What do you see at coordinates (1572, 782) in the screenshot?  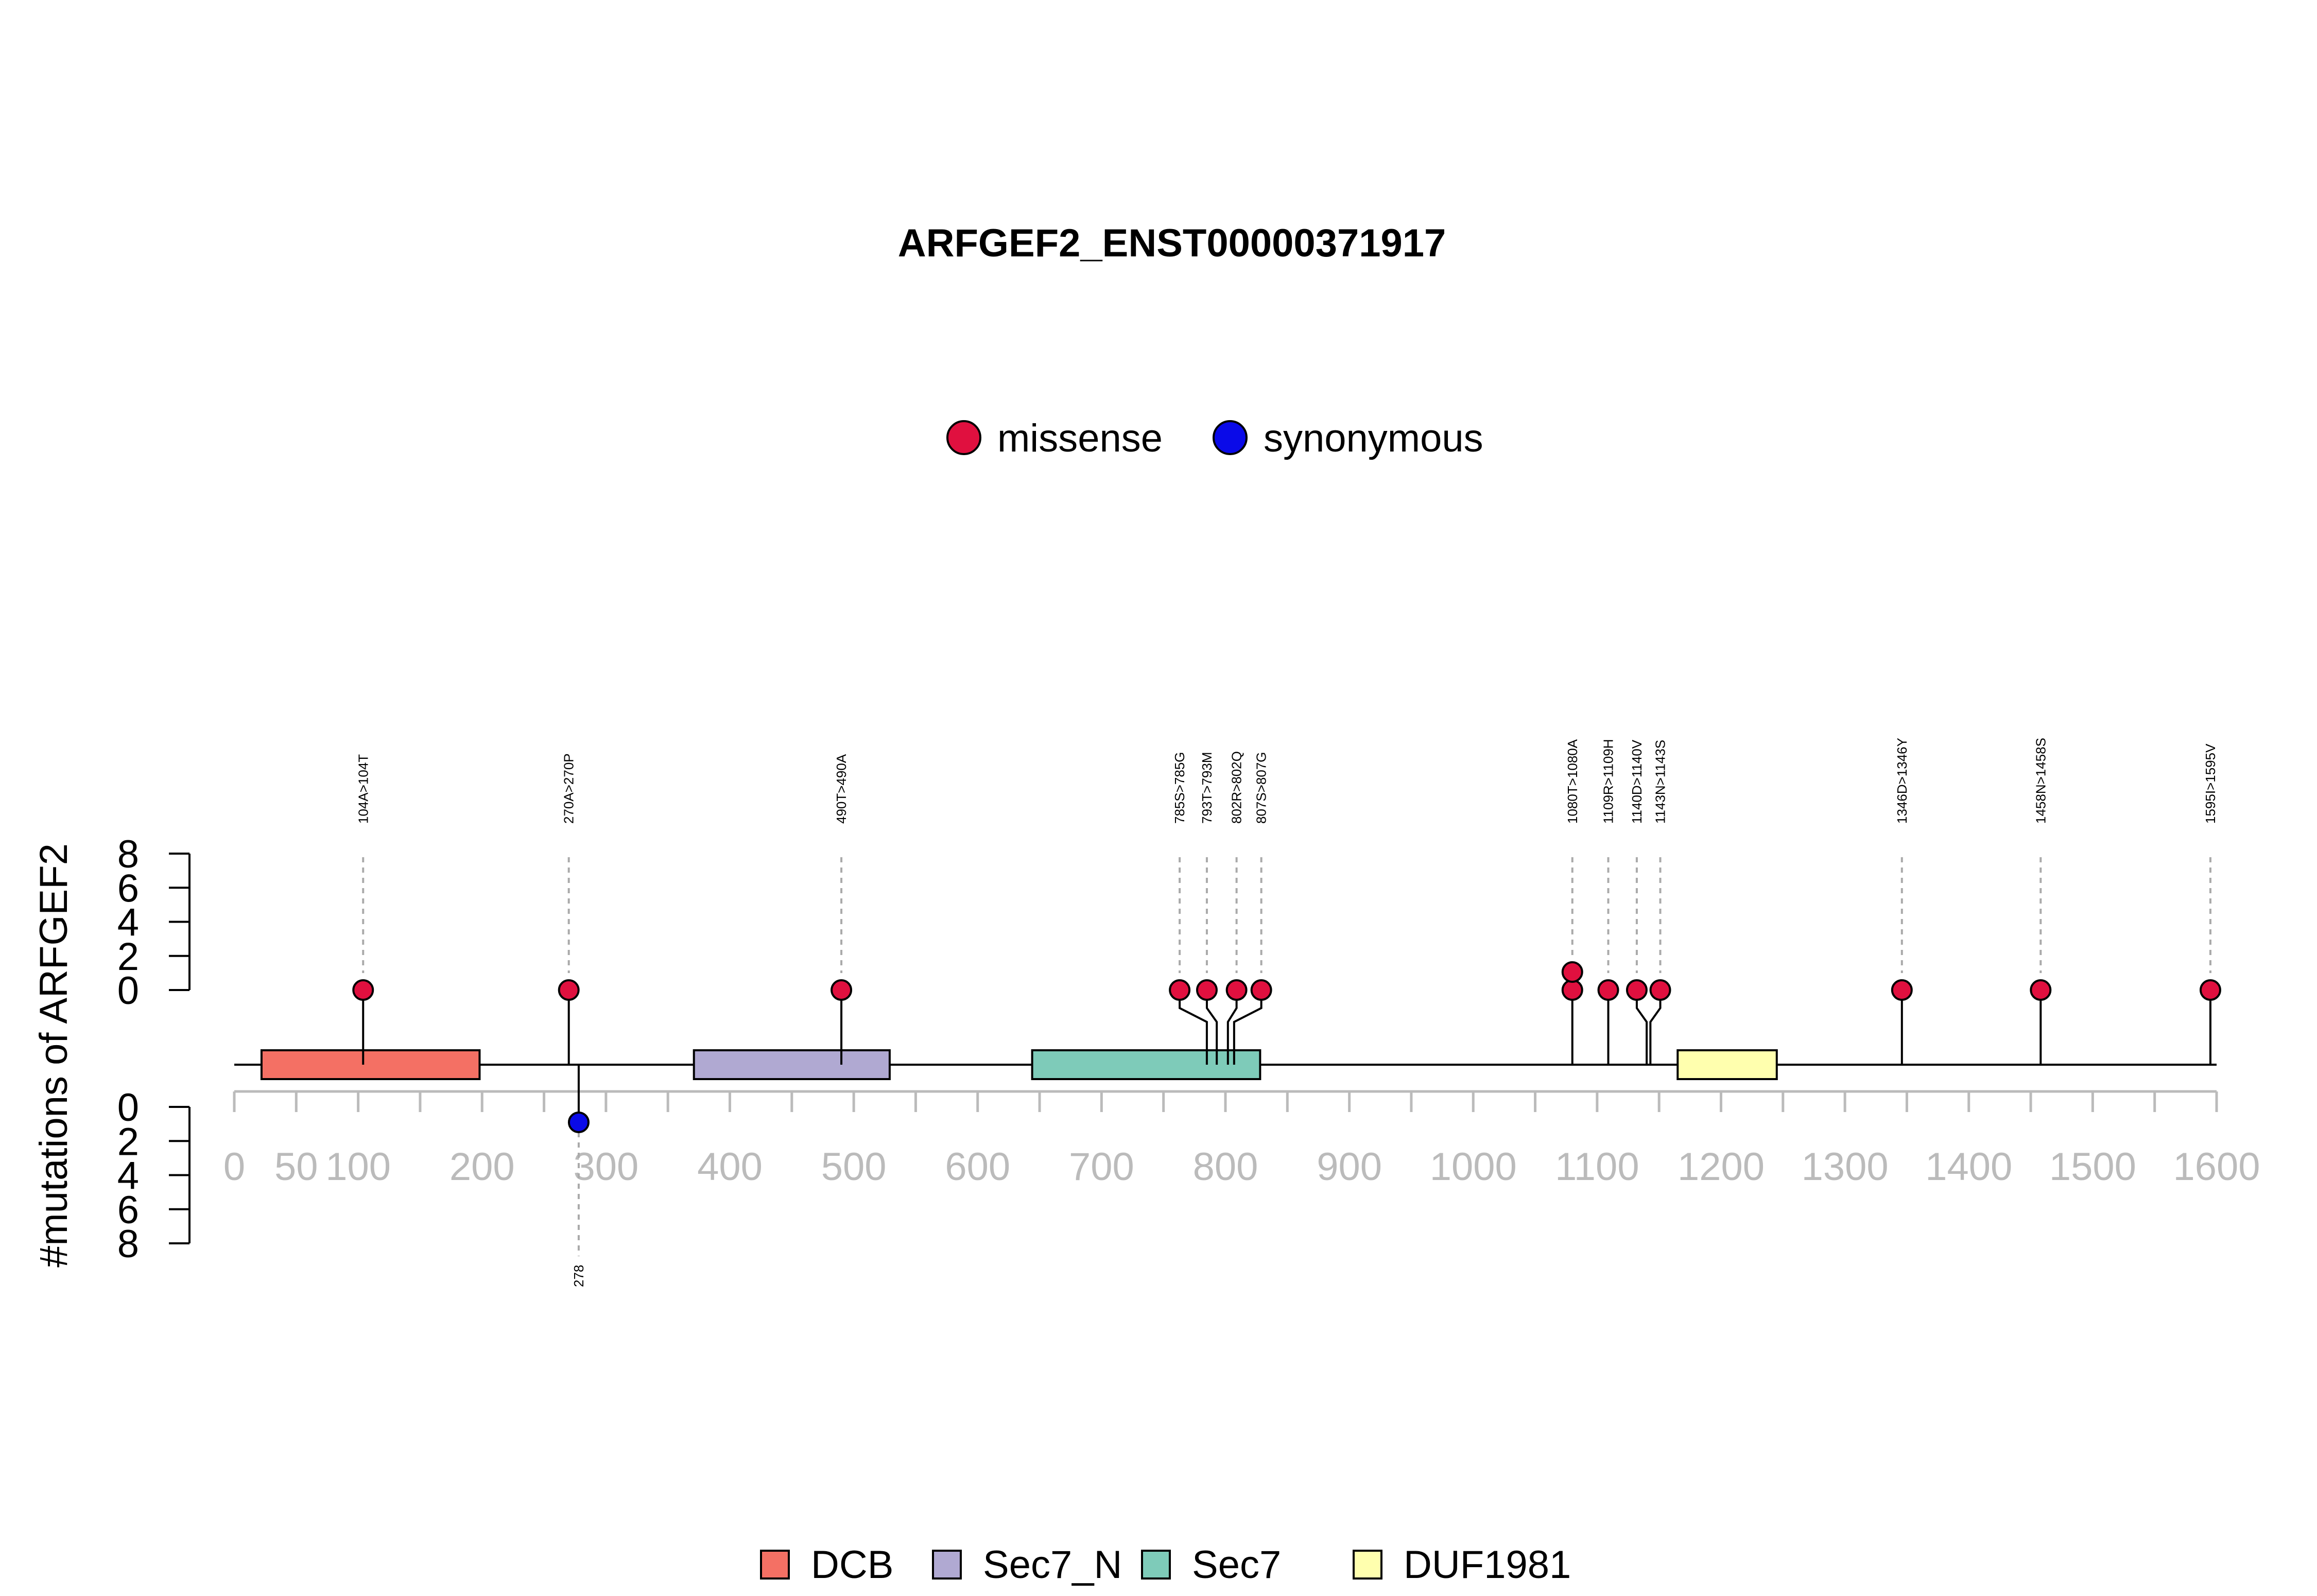 I see `mutation-label: 1080T>1080A` at bounding box center [1572, 782].